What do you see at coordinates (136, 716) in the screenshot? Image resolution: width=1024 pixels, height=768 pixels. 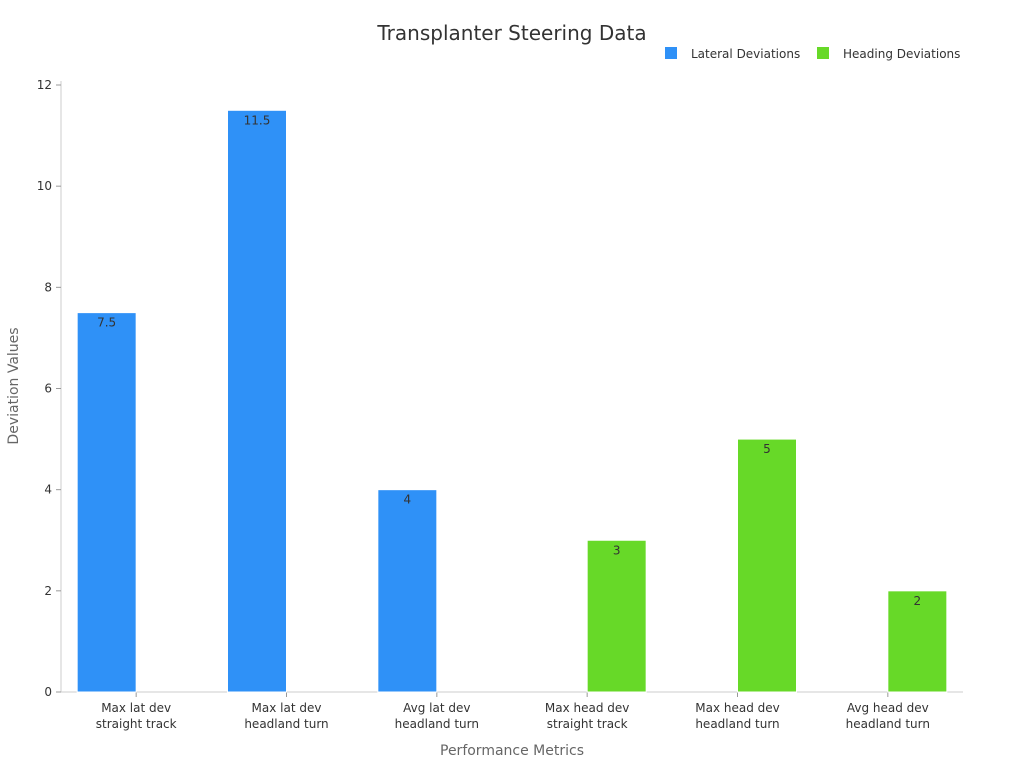 I see `x-tick-label: Max lat dev straight track` at bounding box center [136, 716].